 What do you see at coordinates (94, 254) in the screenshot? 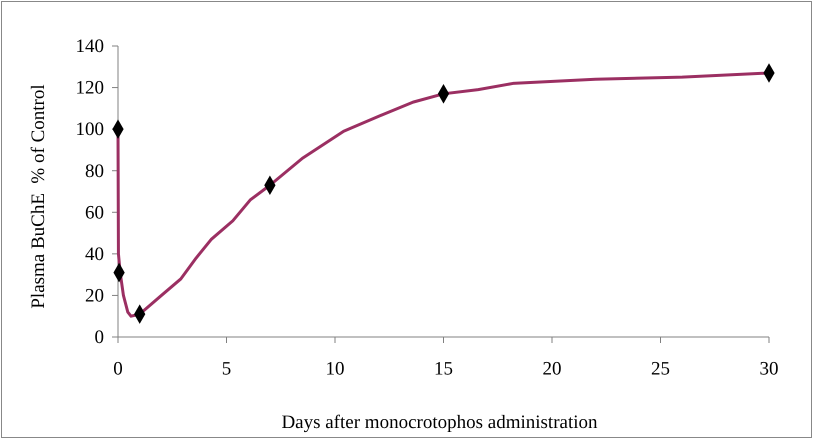
I see `y-tick-label: 40` at bounding box center [94, 254].